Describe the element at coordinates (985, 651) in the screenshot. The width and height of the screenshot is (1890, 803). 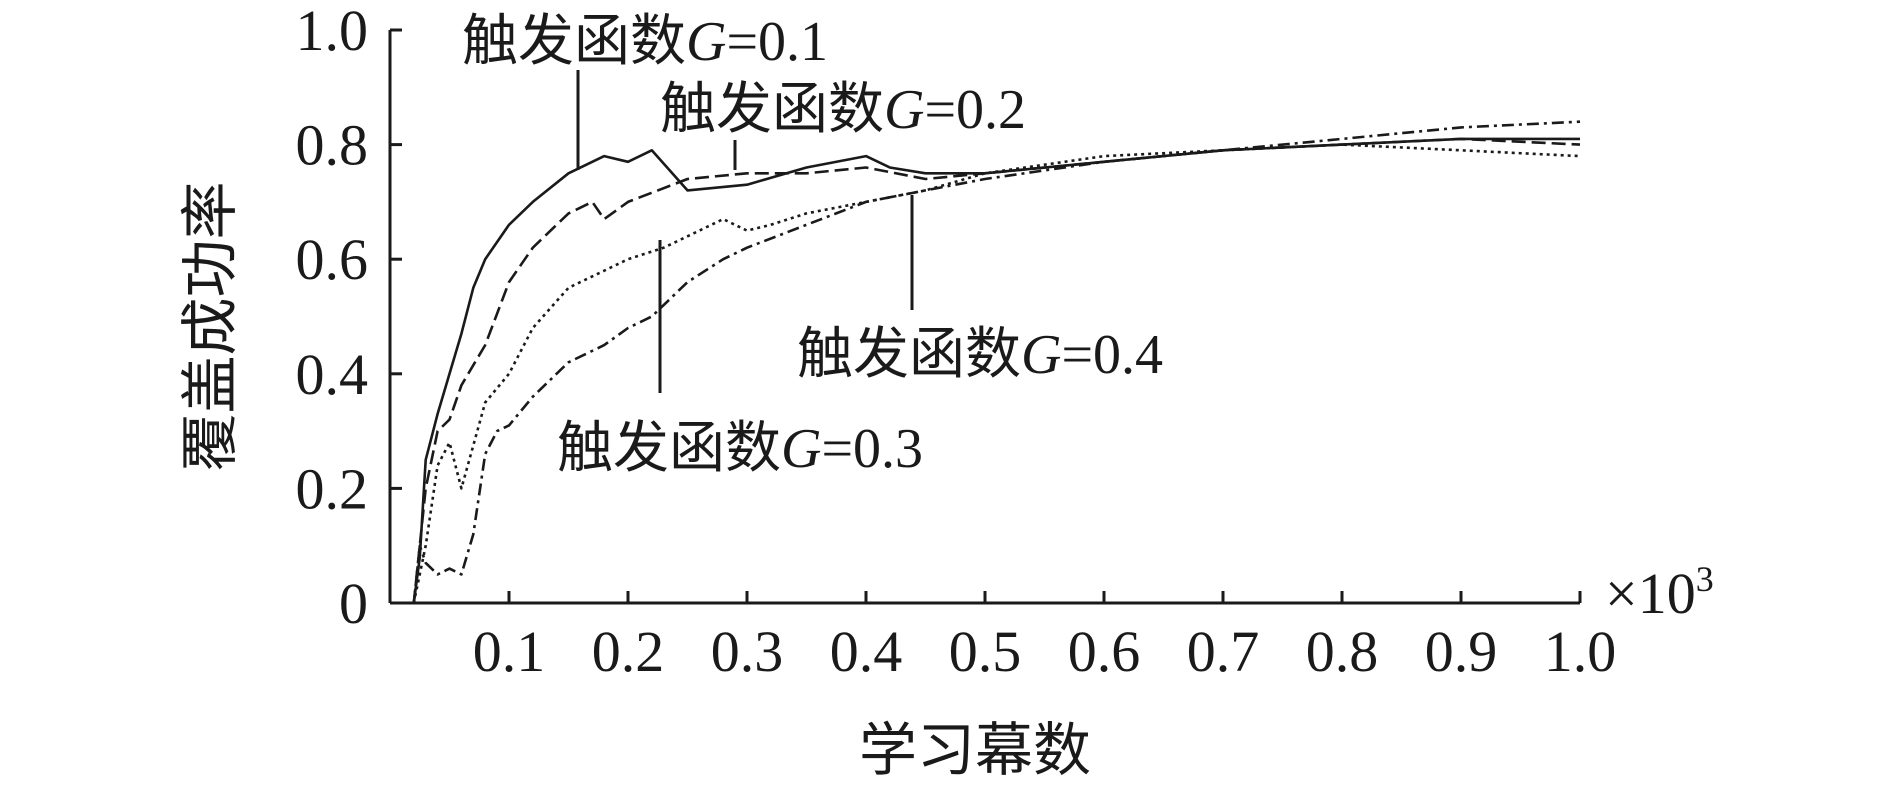
I see `x-tick-label: 0.5` at that location.